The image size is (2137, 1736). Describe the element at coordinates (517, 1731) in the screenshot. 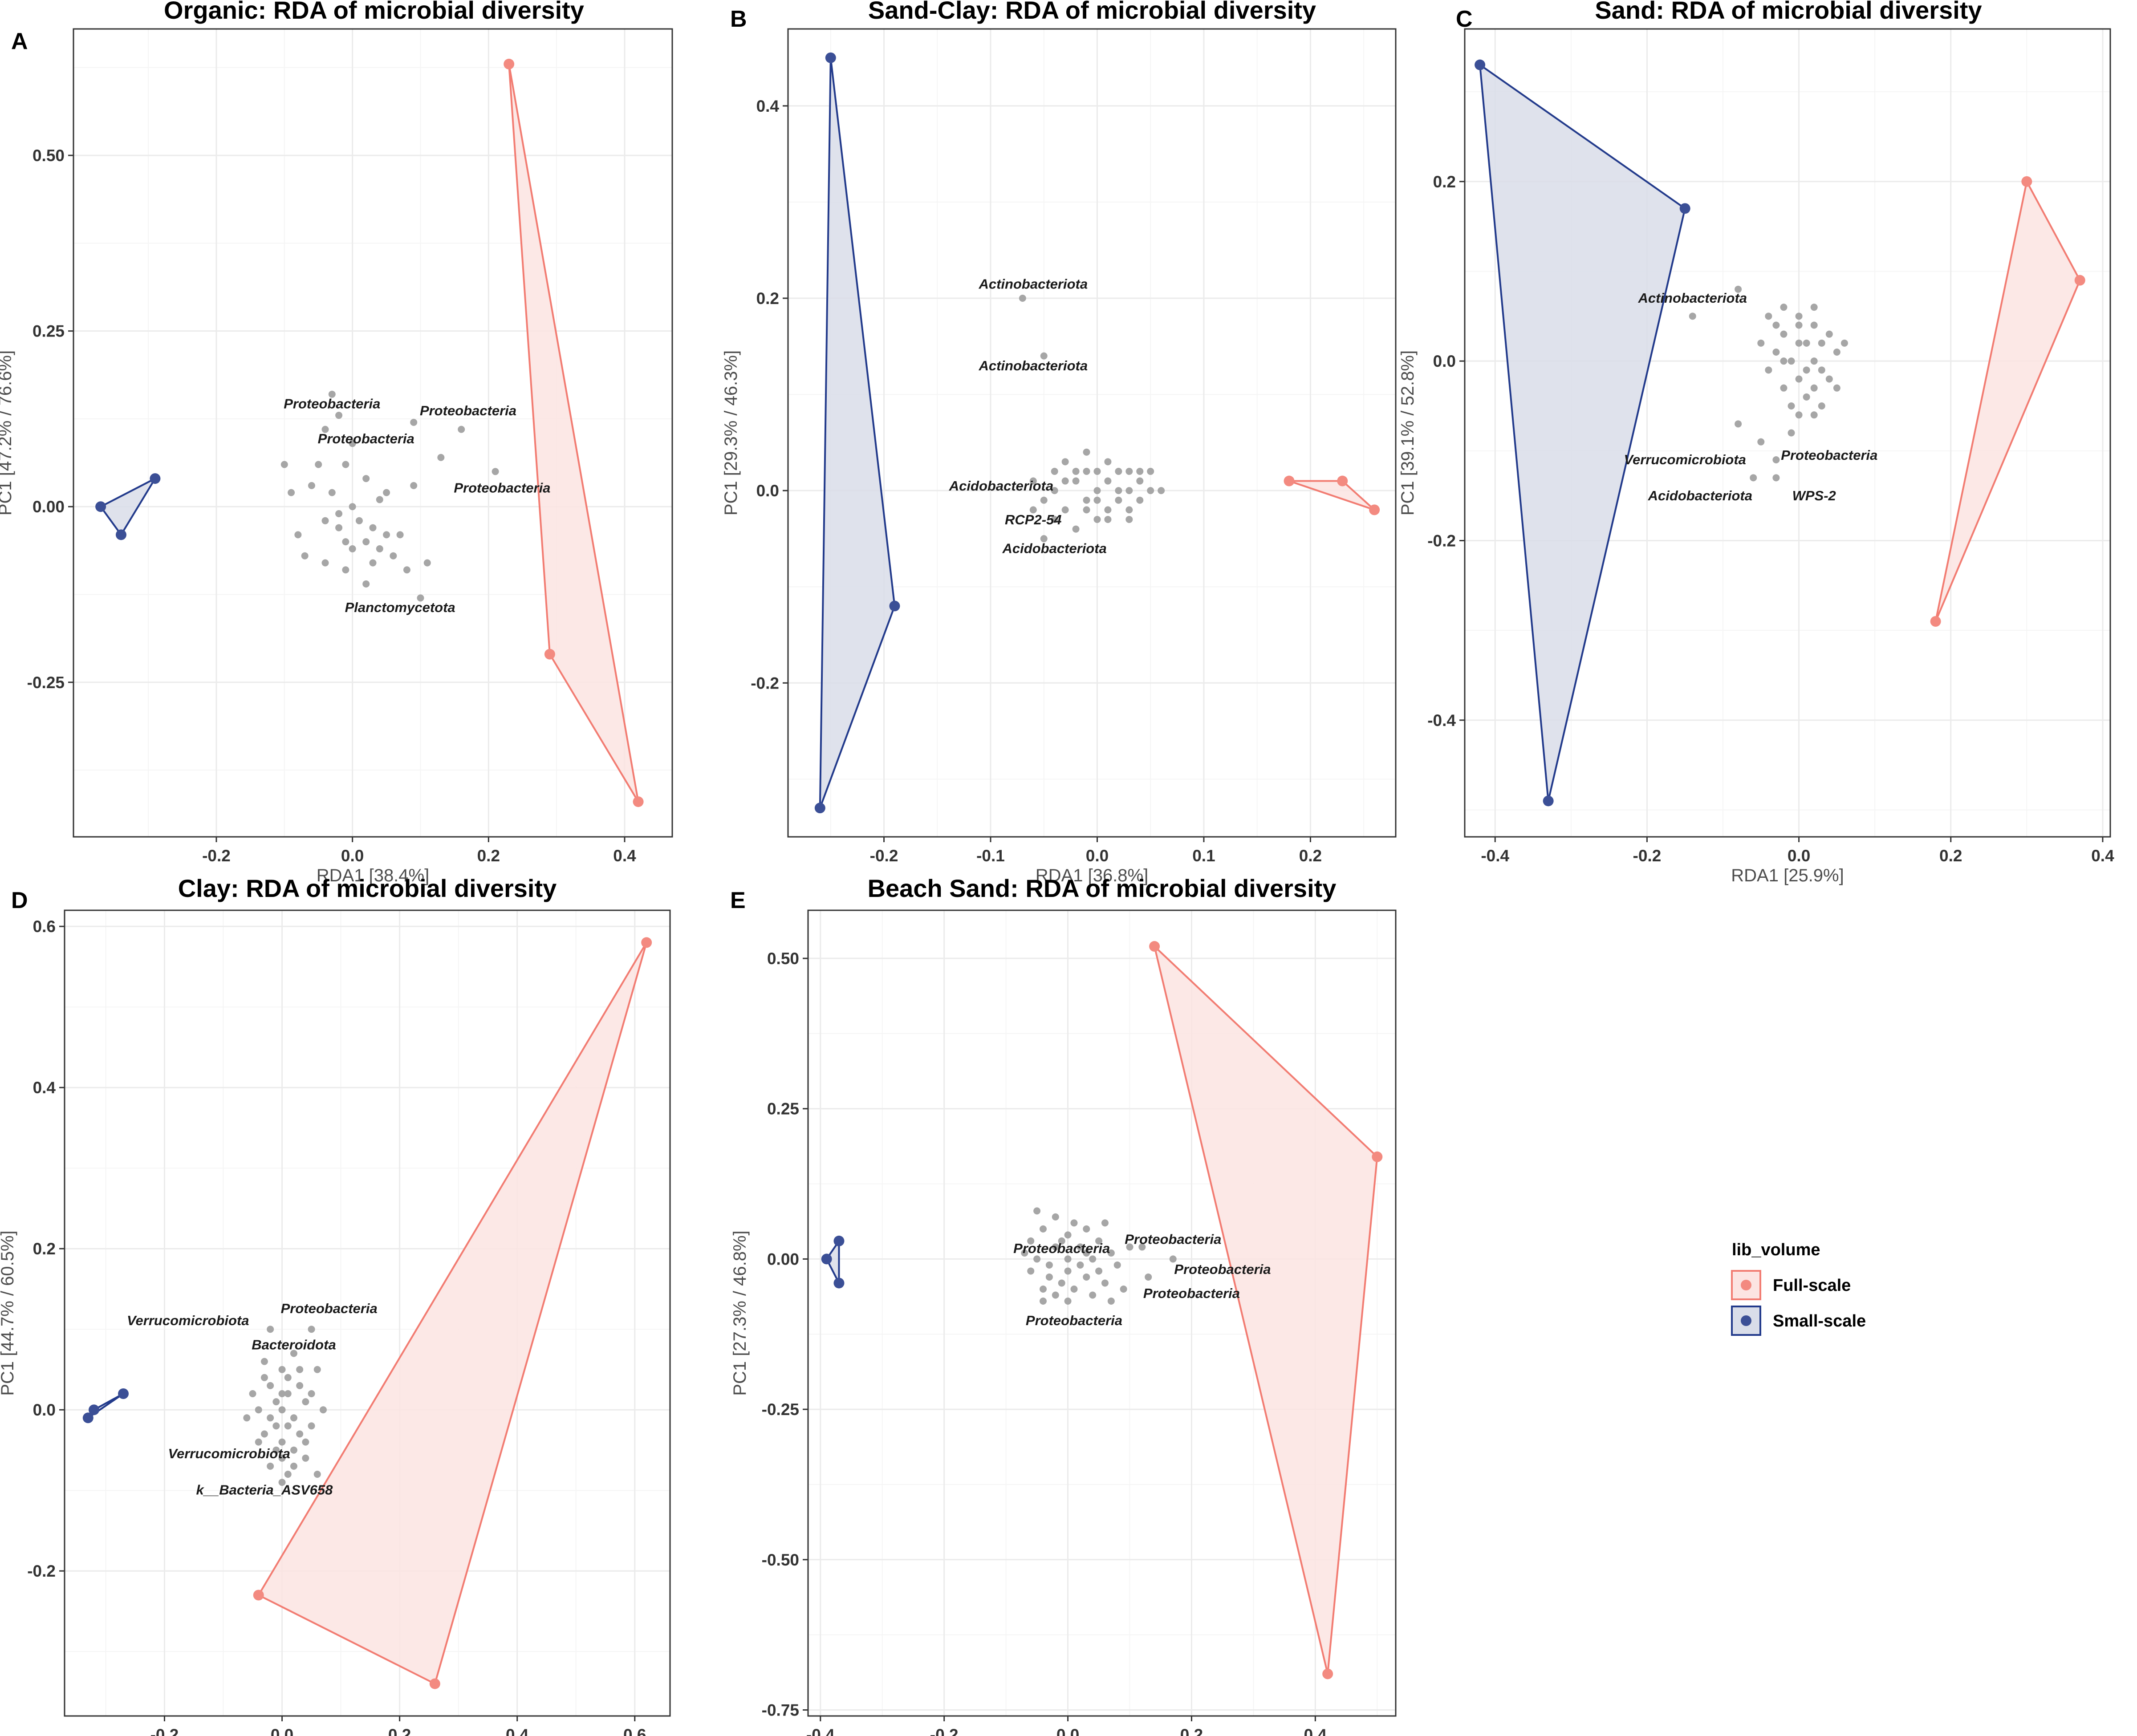

I see `x-tick-label: 0.4` at that location.